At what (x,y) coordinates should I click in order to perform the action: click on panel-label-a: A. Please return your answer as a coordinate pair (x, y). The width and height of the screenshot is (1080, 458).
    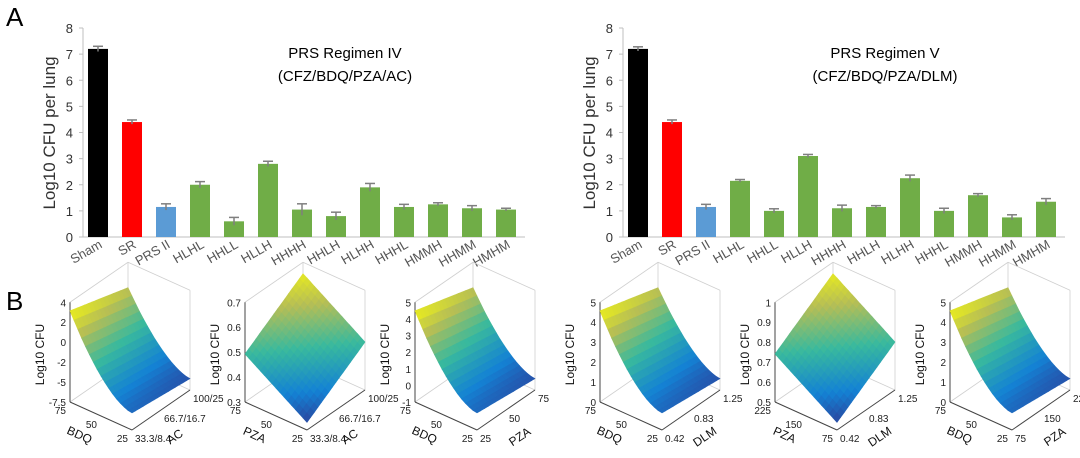
    Looking at the image, I should click on (15, 17).